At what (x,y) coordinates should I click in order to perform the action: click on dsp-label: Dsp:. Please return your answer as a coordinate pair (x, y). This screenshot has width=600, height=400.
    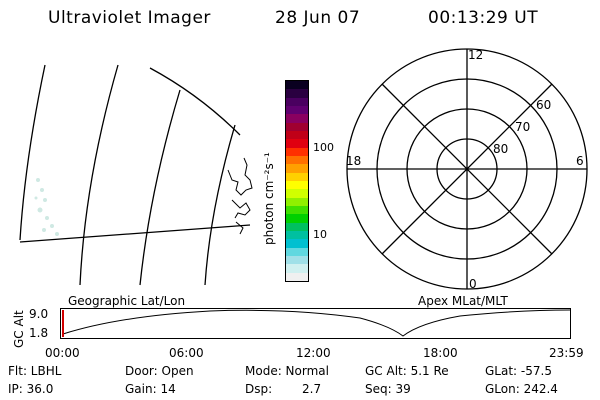
    Looking at the image, I should click on (259, 389).